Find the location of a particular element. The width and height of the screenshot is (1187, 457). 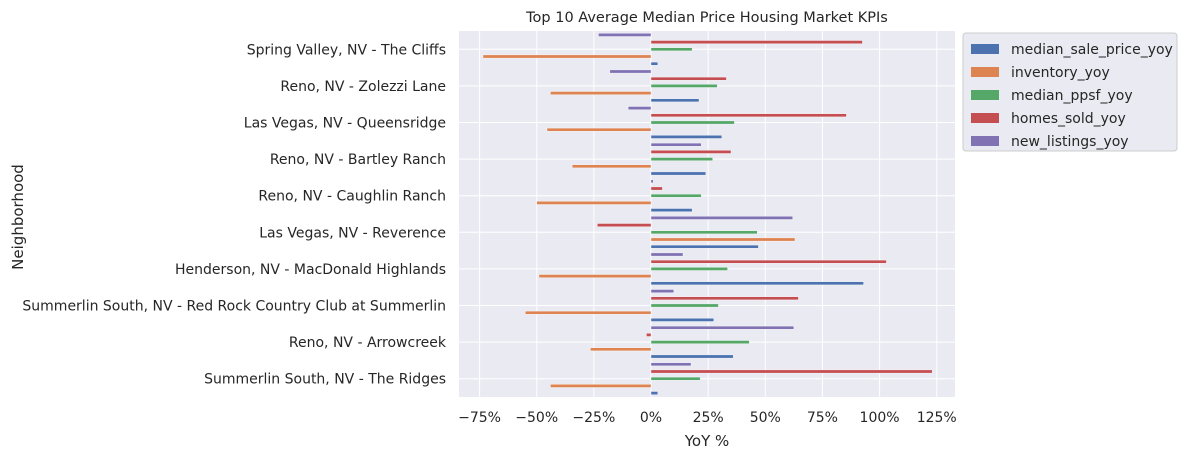

y-tick-label: Reno, NV - Zolezzi Lane is located at coordinates (363, 87).